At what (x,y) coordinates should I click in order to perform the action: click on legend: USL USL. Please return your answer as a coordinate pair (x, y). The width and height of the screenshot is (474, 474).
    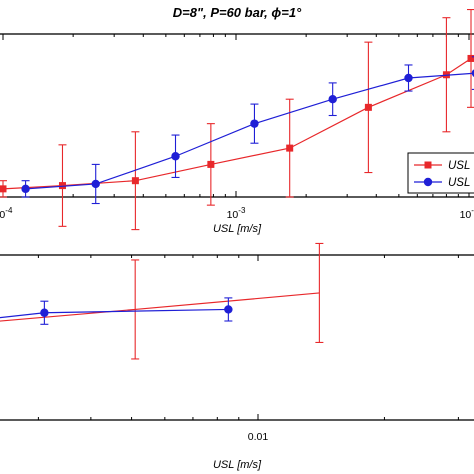
    Looking at the image, I should click on (440, 173).